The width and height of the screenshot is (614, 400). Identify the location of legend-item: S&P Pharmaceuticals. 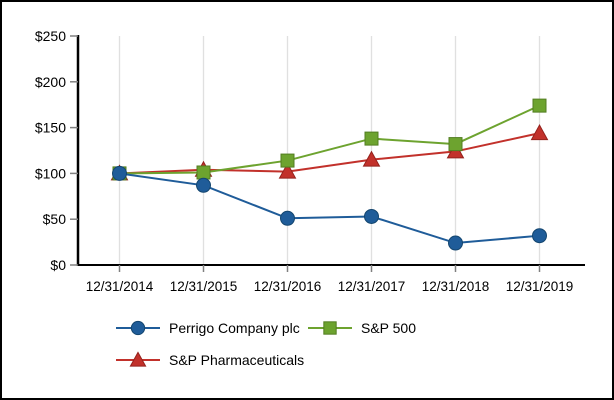
(212, 360).